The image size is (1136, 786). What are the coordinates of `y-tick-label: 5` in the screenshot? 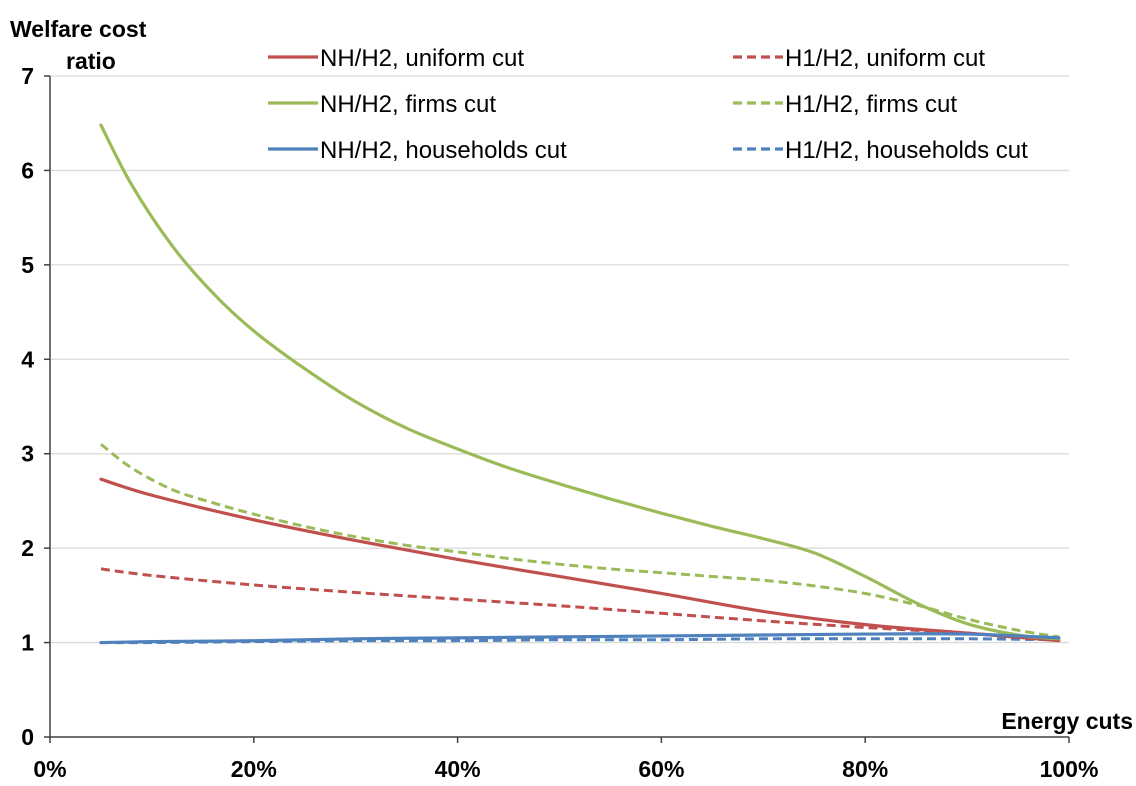 It's located at (27, 265).